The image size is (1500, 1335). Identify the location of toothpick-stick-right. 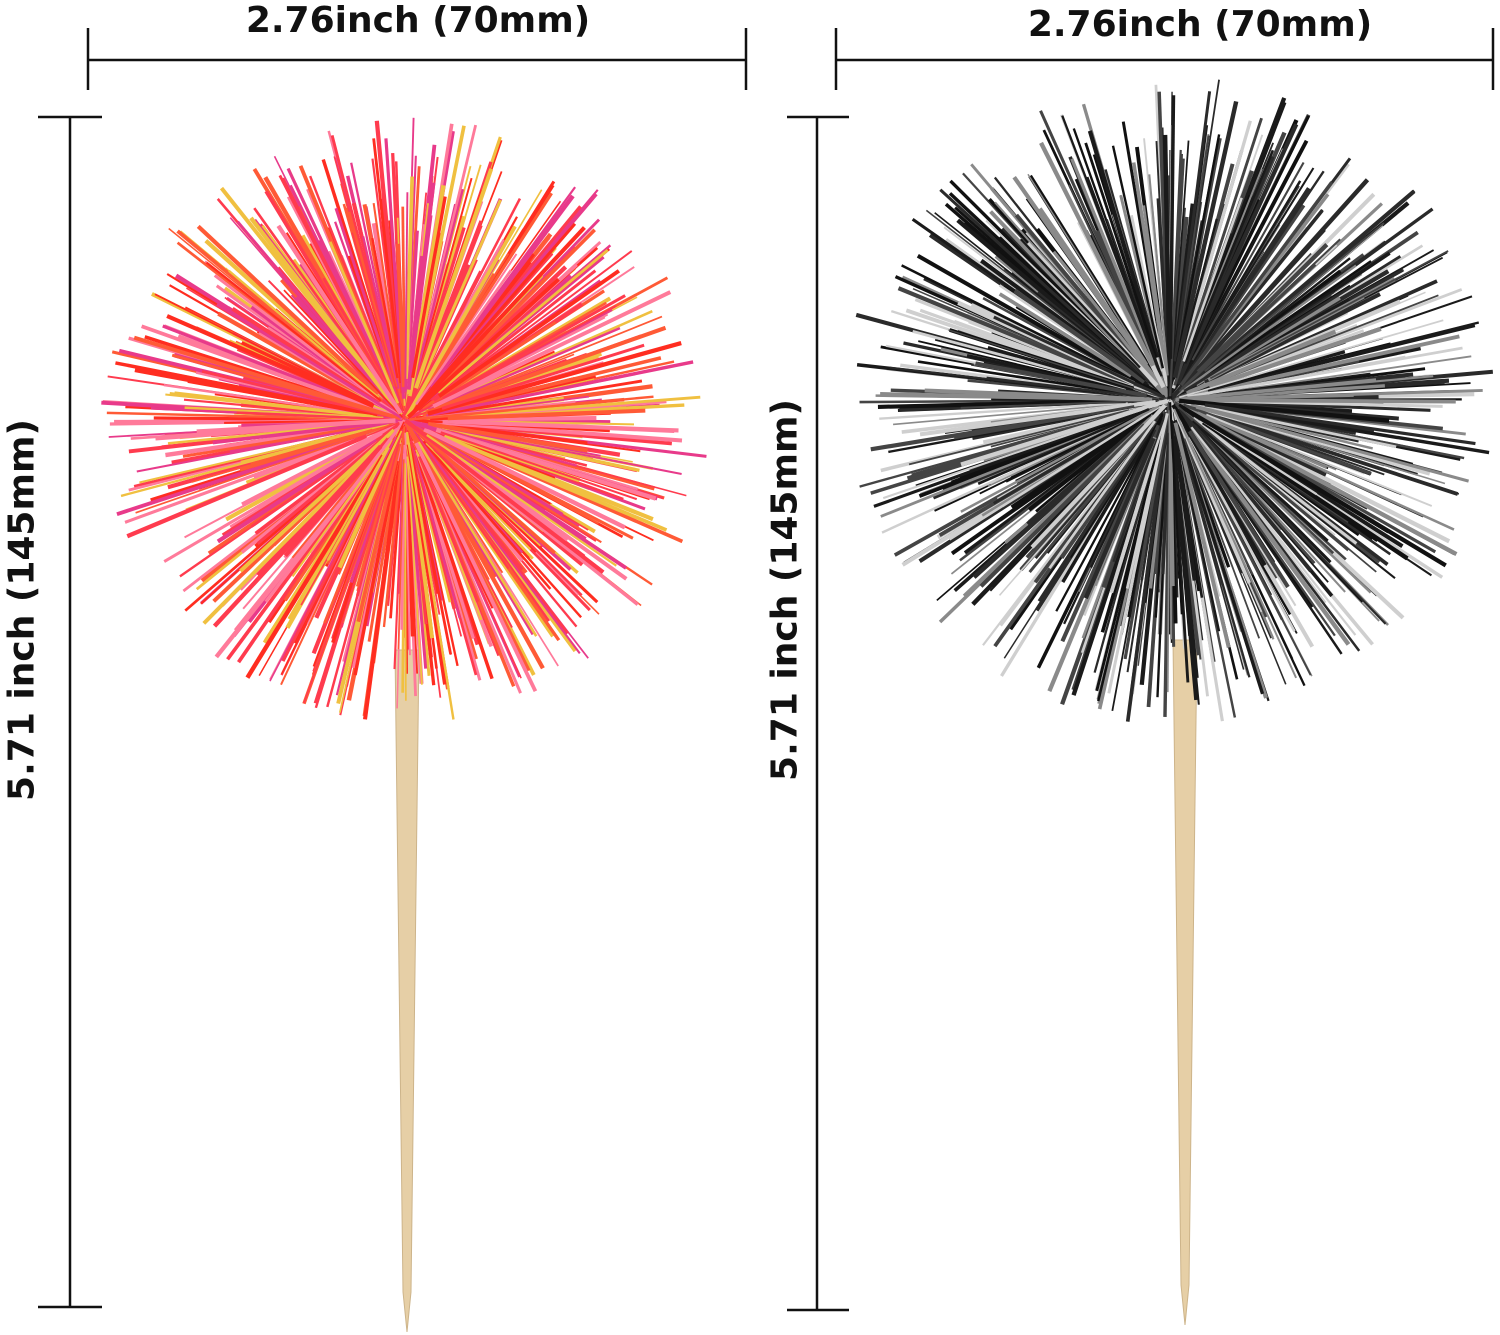
(1185, 982).